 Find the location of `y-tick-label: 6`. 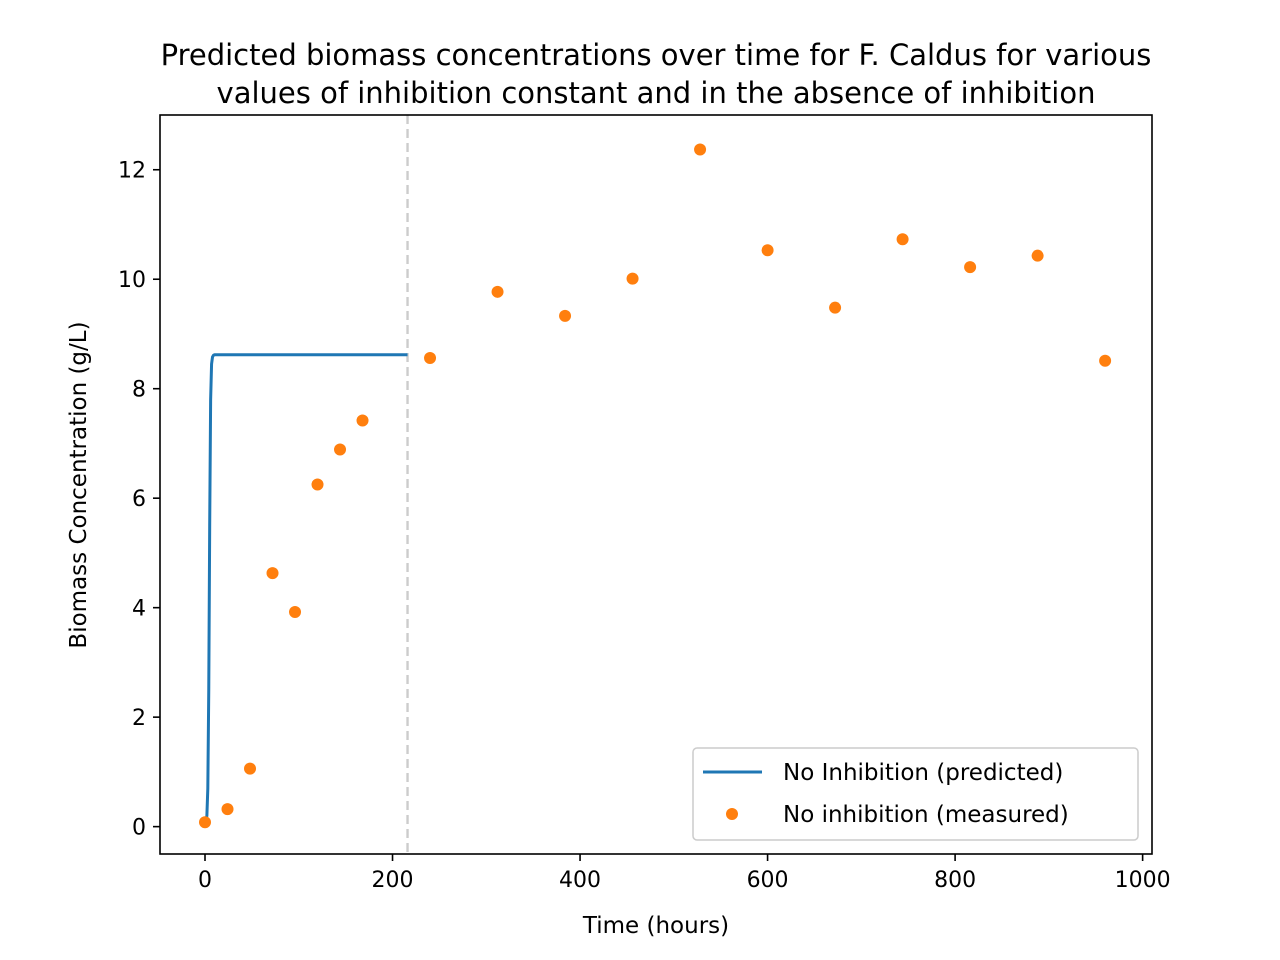

y-tick-label: 6 is located at coordinates (139, 499).